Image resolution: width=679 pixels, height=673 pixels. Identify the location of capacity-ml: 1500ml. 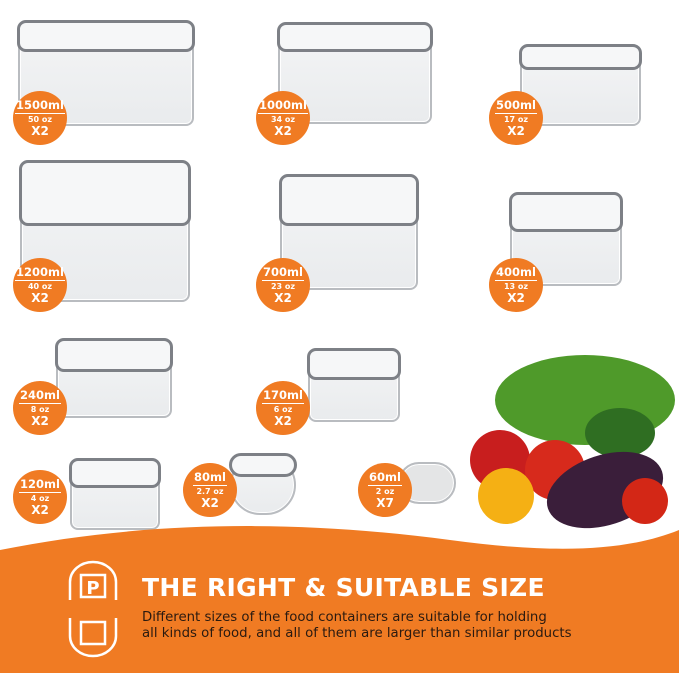
(40, 106).